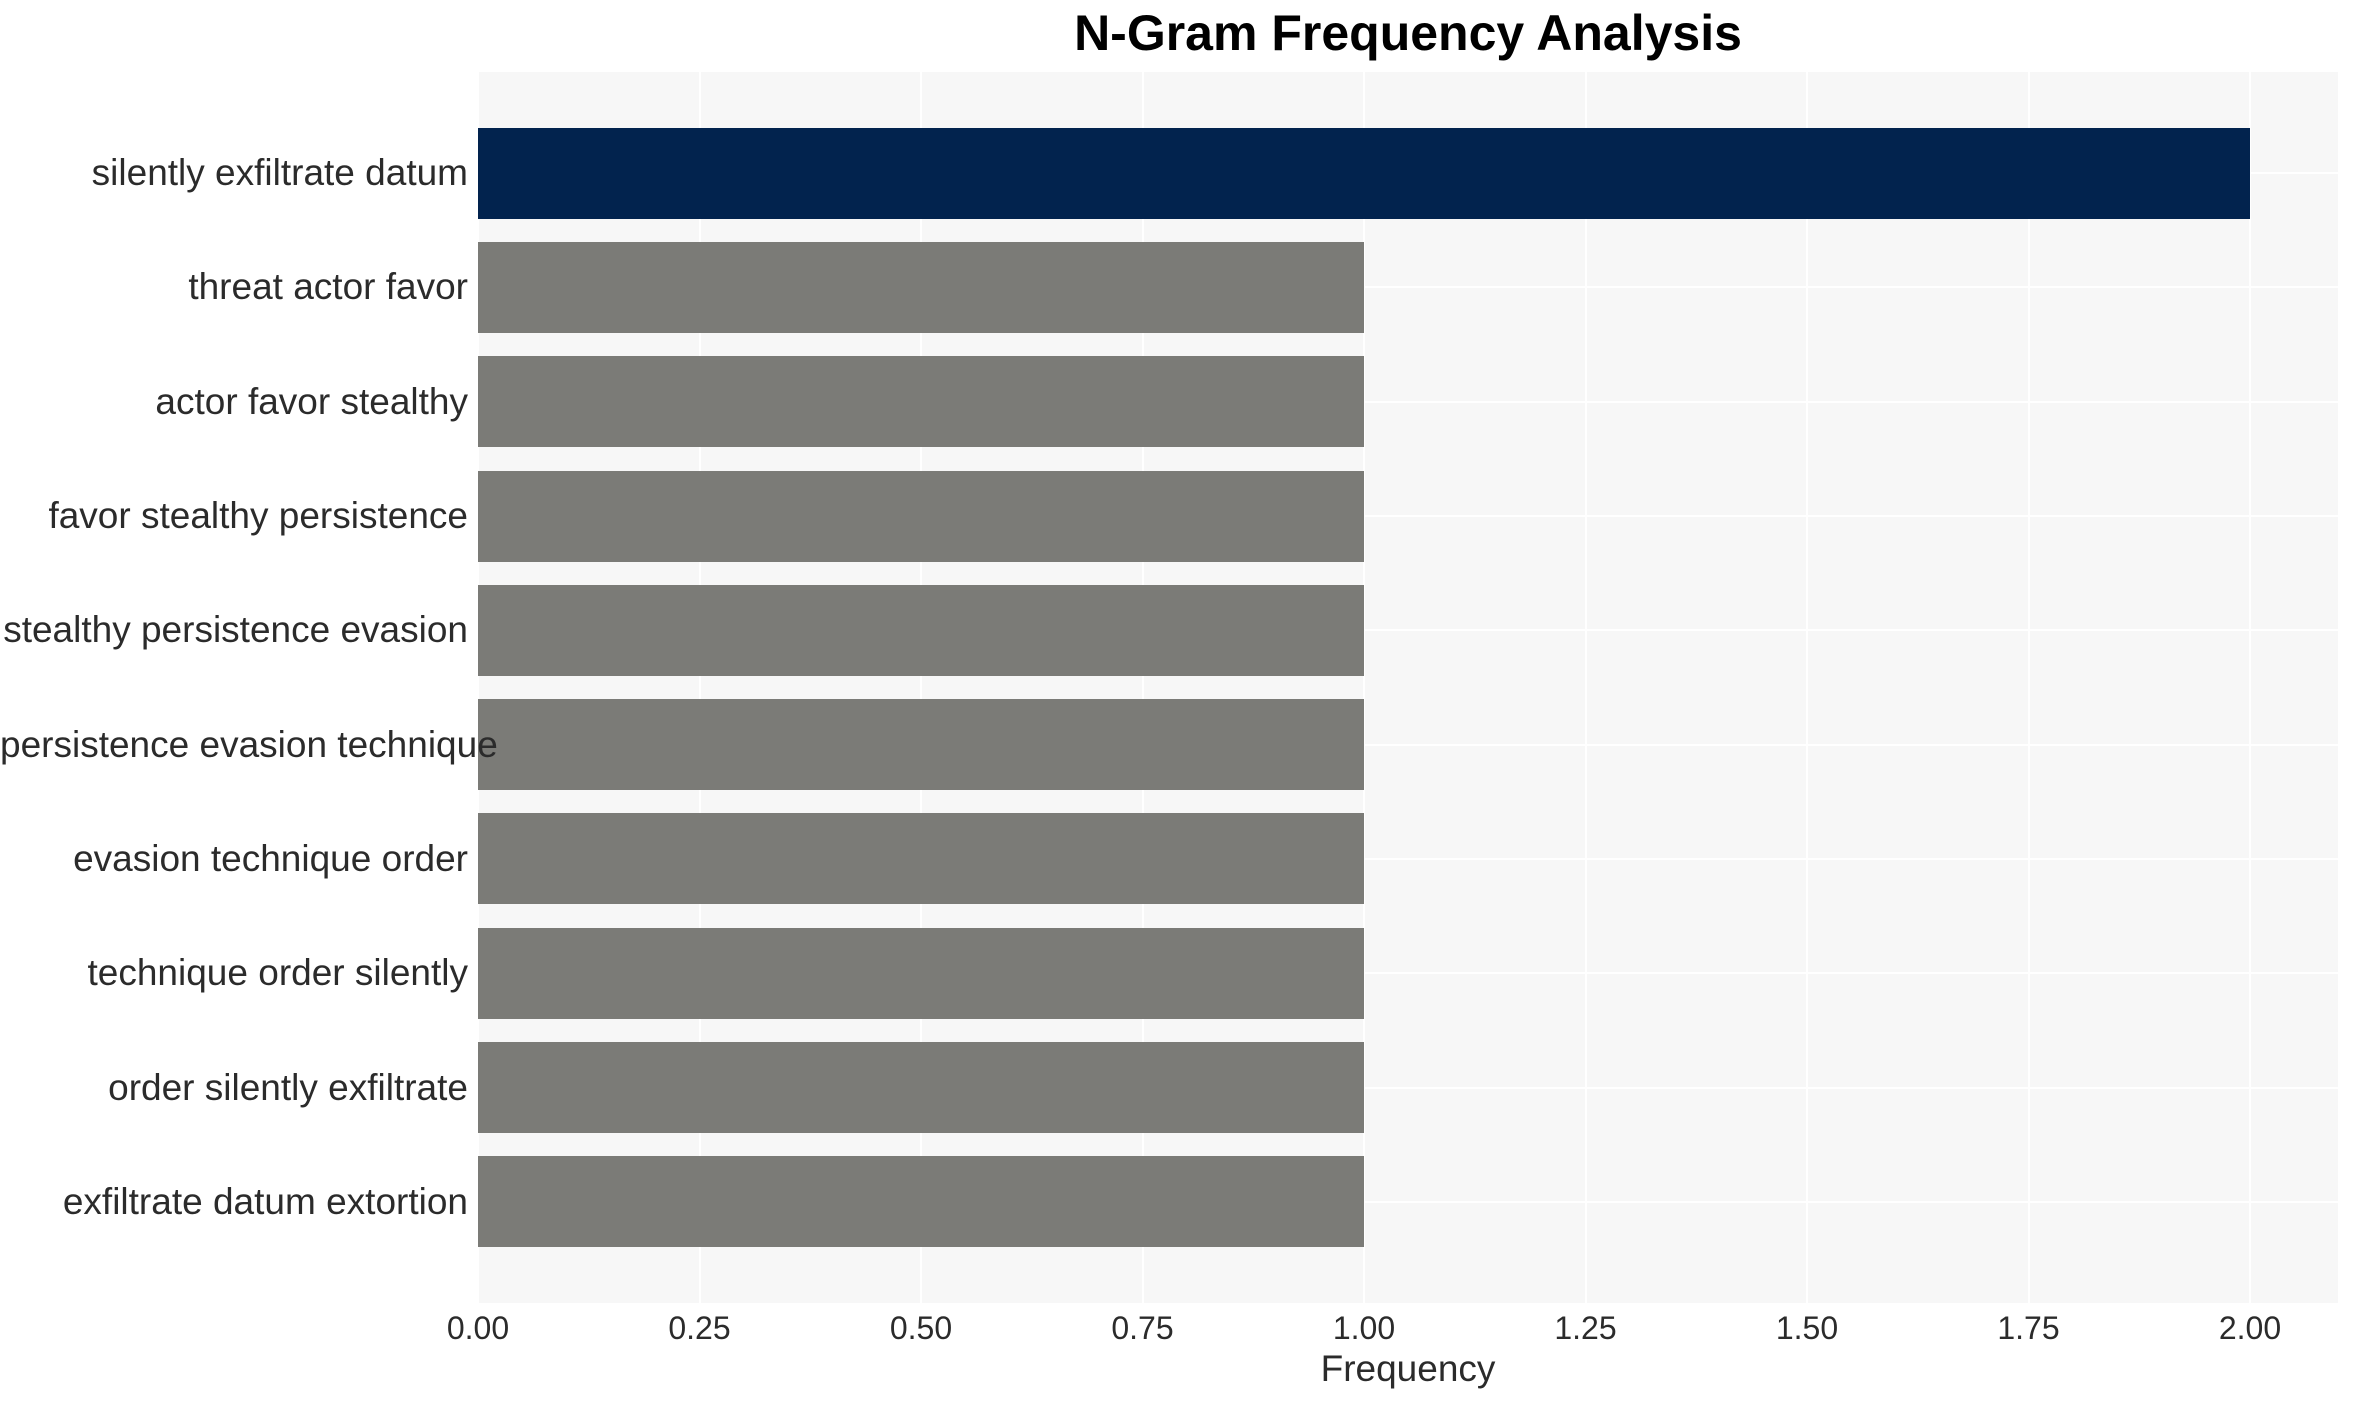  Describe the element at coordinates (2250, 1328) in the screenshot. I see `x-tick-label: 2.00` at that location.